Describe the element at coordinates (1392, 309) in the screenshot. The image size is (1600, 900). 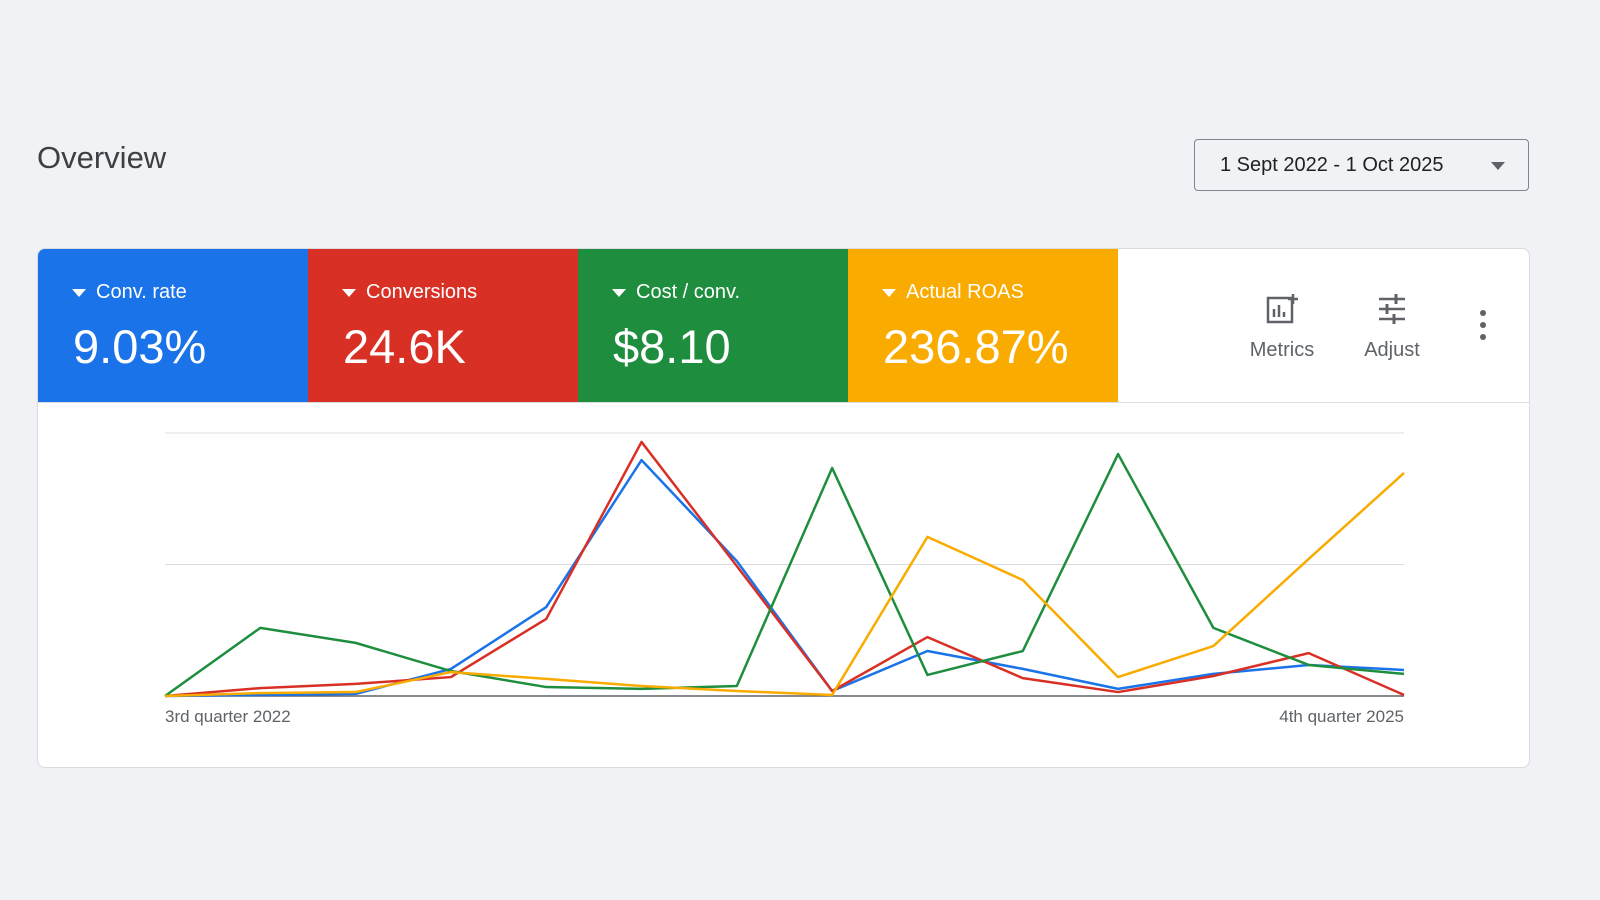
I see `adjust-icon` at that location.